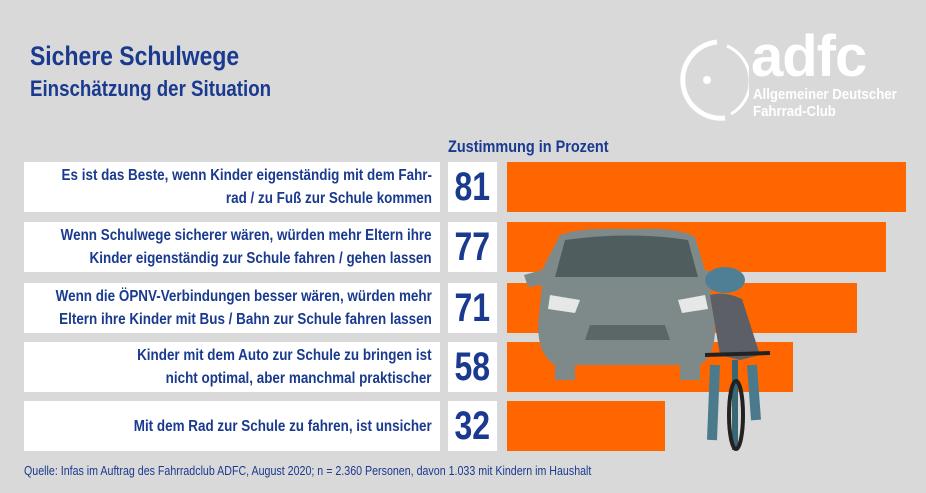 The height and width of the screenshot is (493, 926). I want to click on data-label: 71, so click(472, 308).